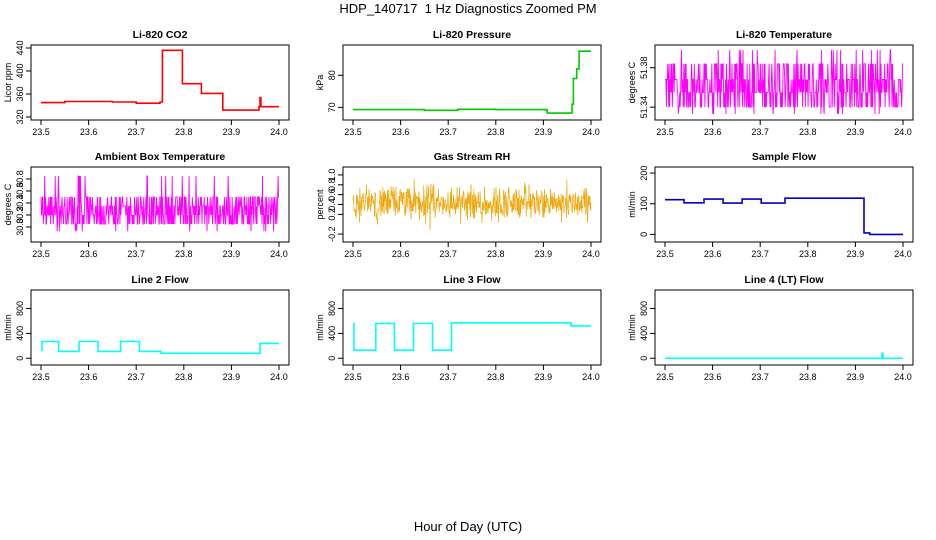 This screenshot has width=936, height=540. What do you see at coordinates (8, 204) in the screenshot?
I see `y-axis-label: degrees C` at bounding box center [8, 204].